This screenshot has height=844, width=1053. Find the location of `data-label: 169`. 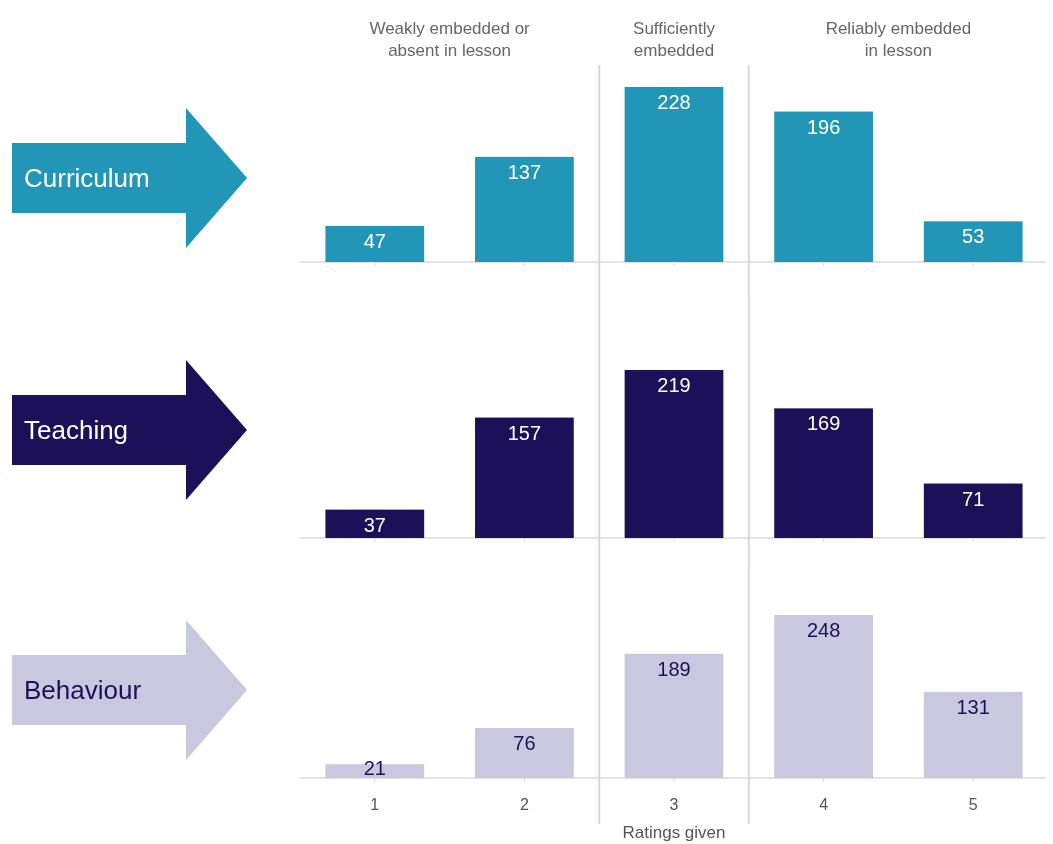

data-label: 169 is located at coordinates (823, 423).